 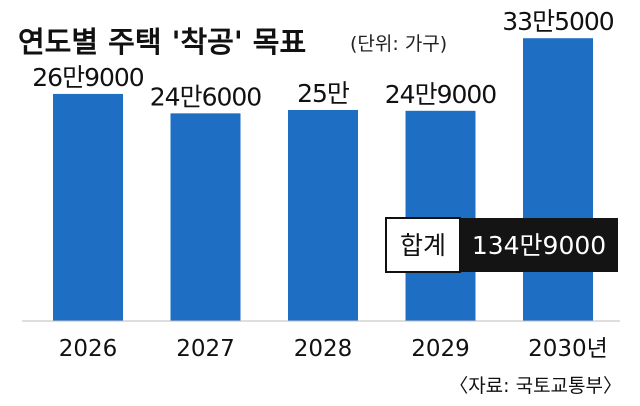 What do you see at coordinates (88, 77) in the screenshot?
I see `data-label-2026: 26만9000` at bounding box center [88, 77].